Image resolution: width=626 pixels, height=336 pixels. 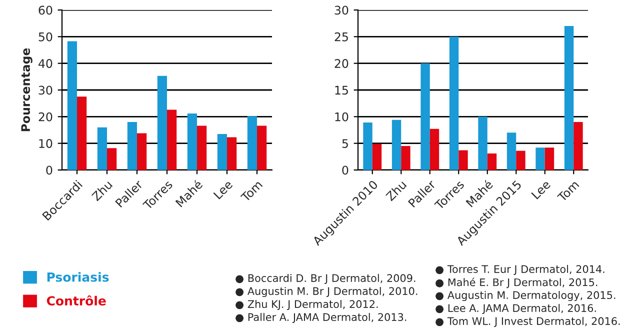 What do you see at coordinates (520, 269) in the screenshot?
I see `text: ● Torres T. Eur J Dermatol, 2014.` at bounding box center [520, 269].